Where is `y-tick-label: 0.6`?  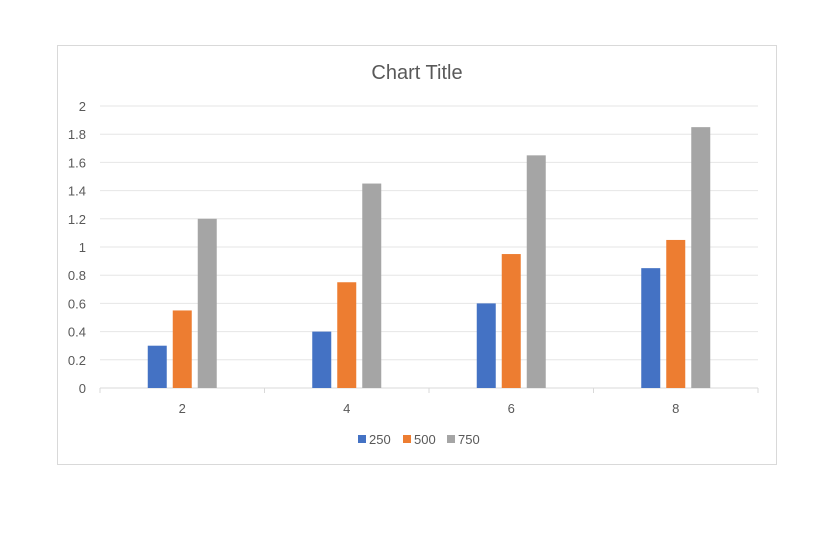 y-tick-label: 0.6 is located at coordinates (77, 303).